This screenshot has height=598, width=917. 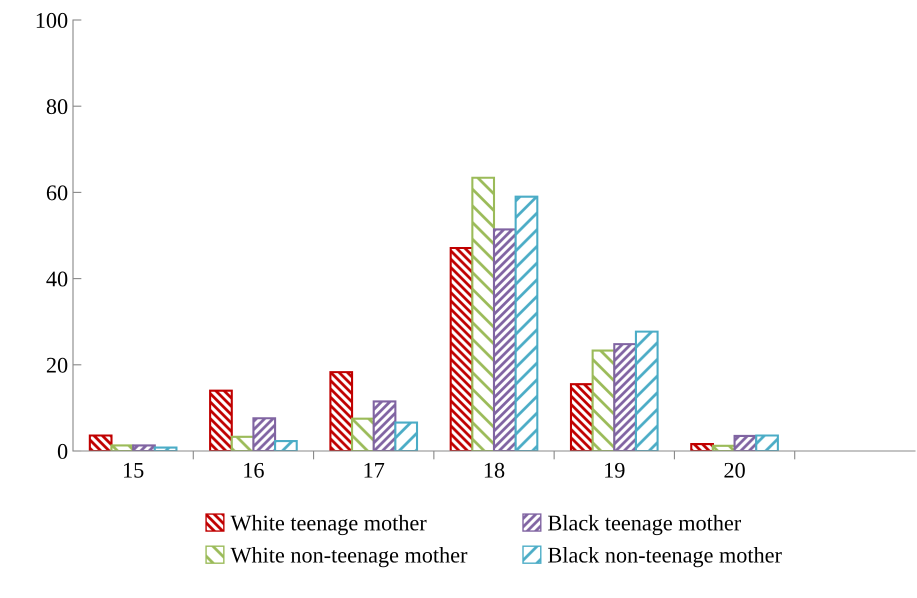 I want to click on y-tick-label: 0, so click(x=63, y=451).